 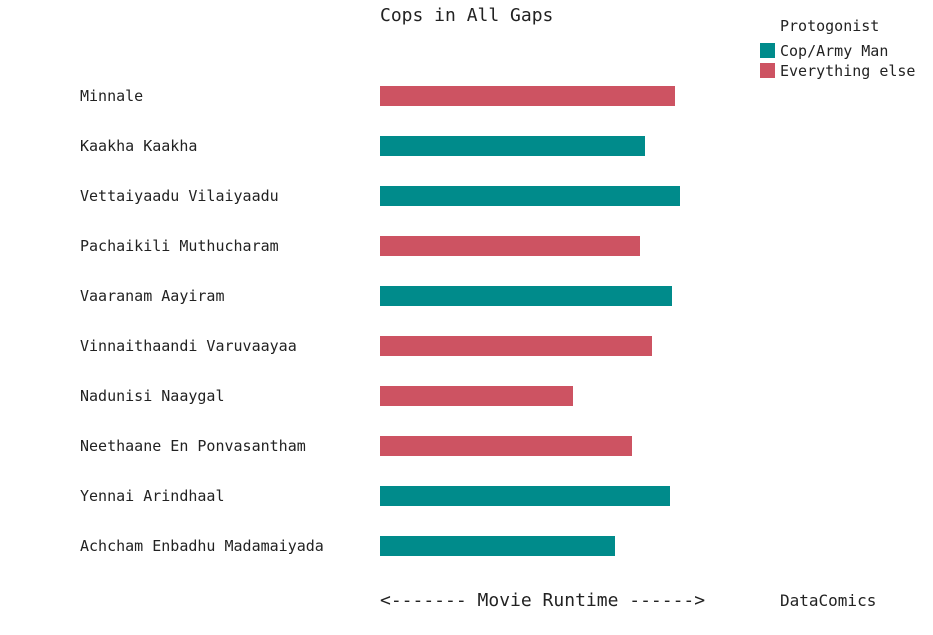 I want to click on chart-title: Cops in All Gaps, so click(x=466, y=15).